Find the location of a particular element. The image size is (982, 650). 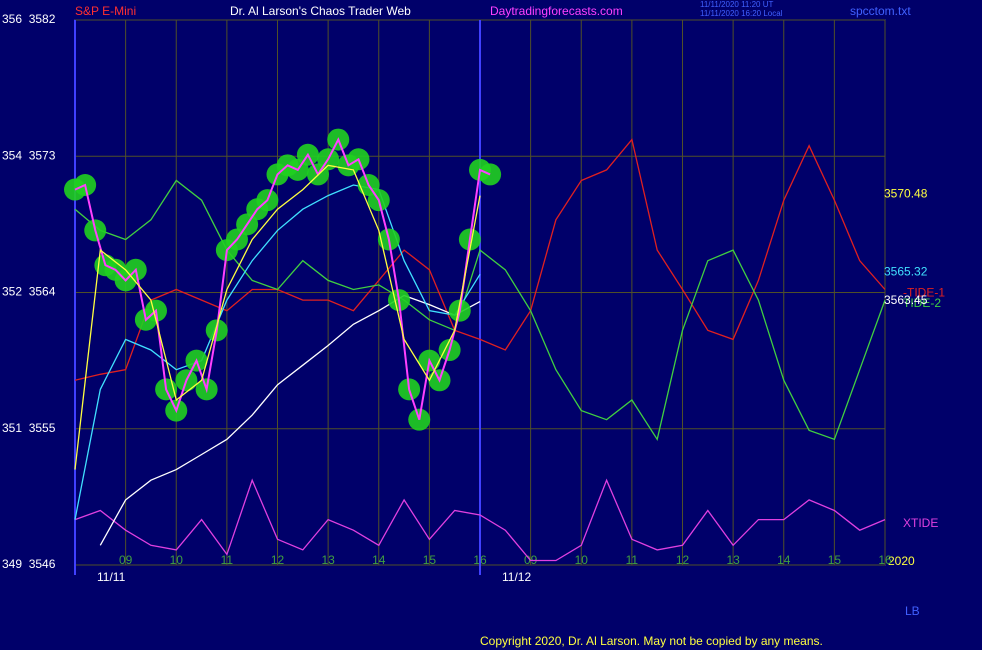

value-label: 3563.45 is located at coordinates (906, 300).